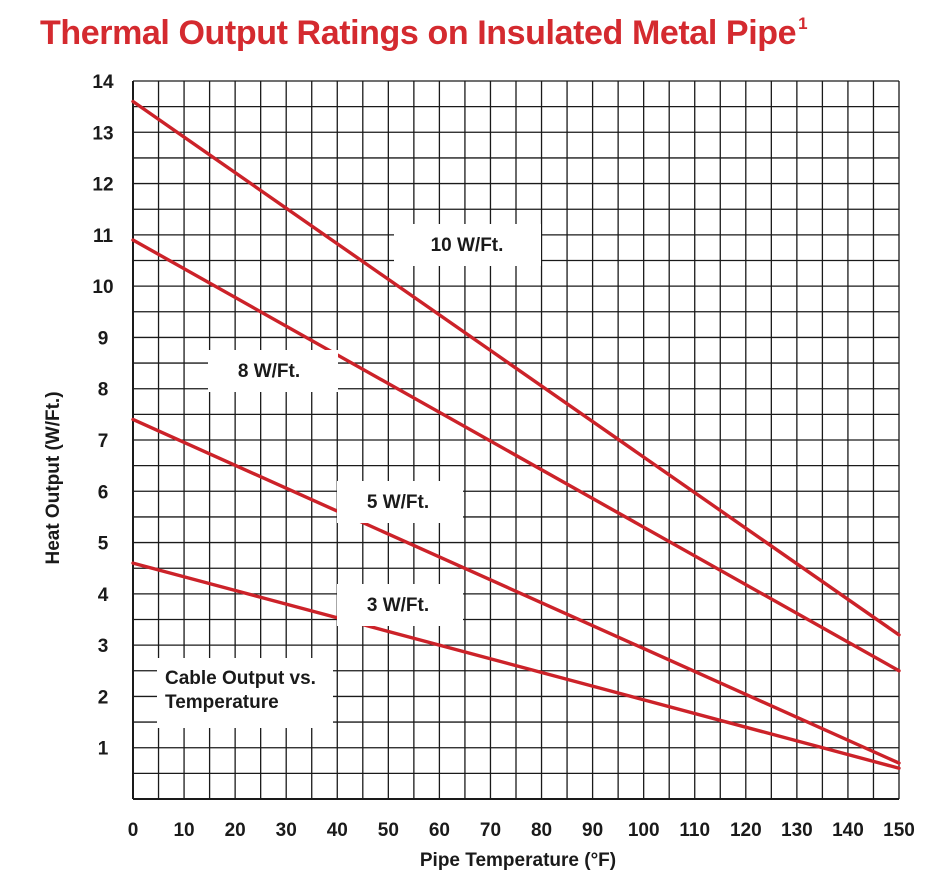 The width and height of the screenshot is (952, 884). Describe the element at coordinates (694, 830) in the screenshot. I see `x-tick-label: 110` at that location.